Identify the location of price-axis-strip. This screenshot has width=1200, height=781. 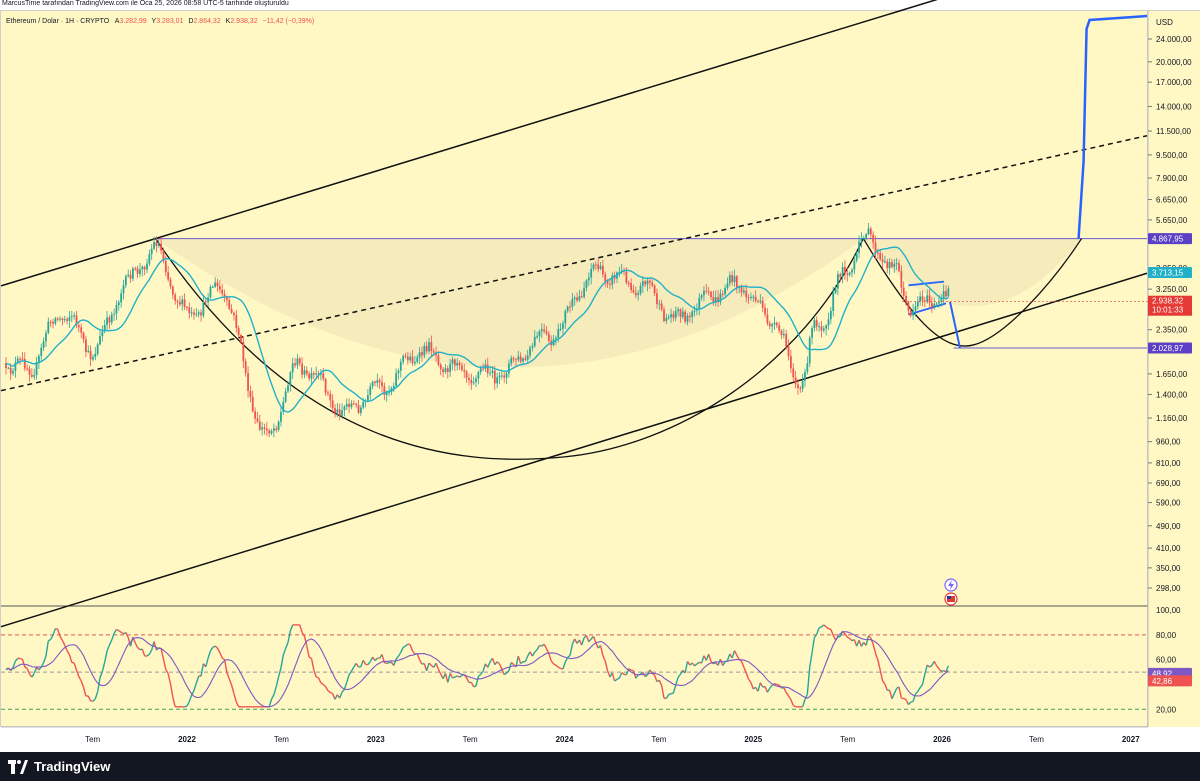
(1174, 368).